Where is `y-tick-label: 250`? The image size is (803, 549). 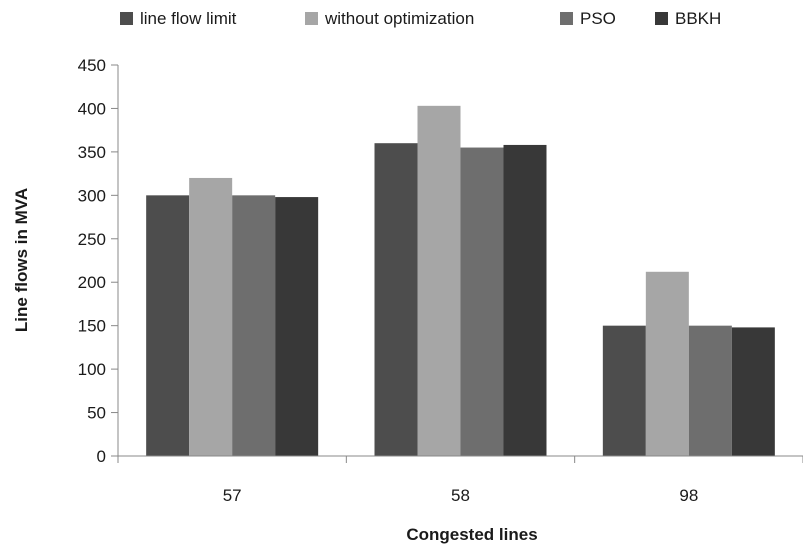 y-tick-label: 250 is located at coordinates (92, 239).